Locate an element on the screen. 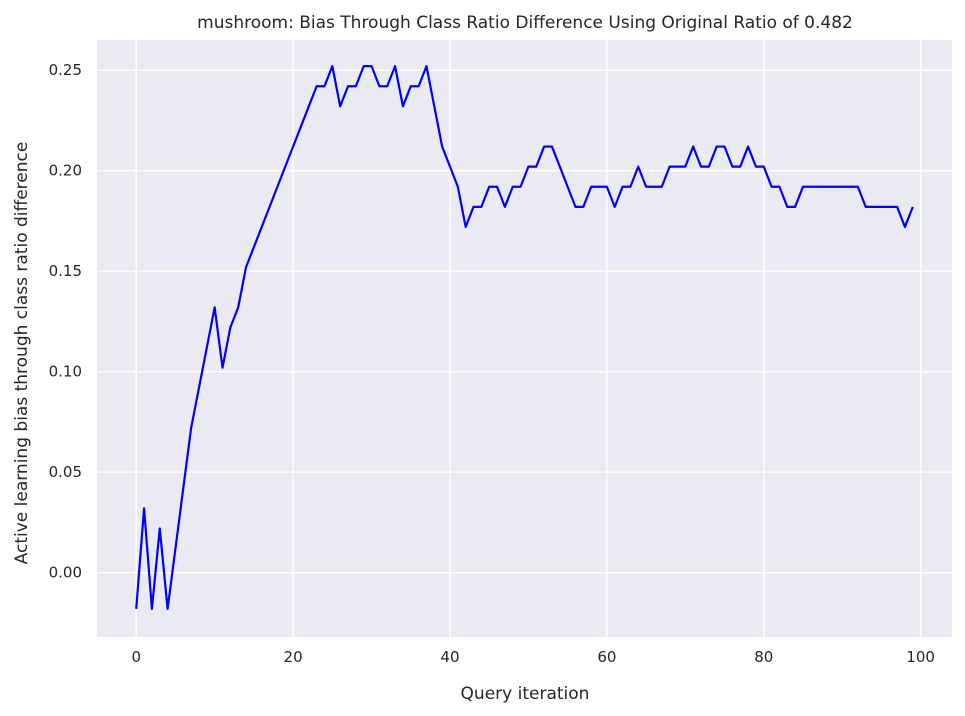  x-tick-label: 0 is located at coordinates (136, 657).